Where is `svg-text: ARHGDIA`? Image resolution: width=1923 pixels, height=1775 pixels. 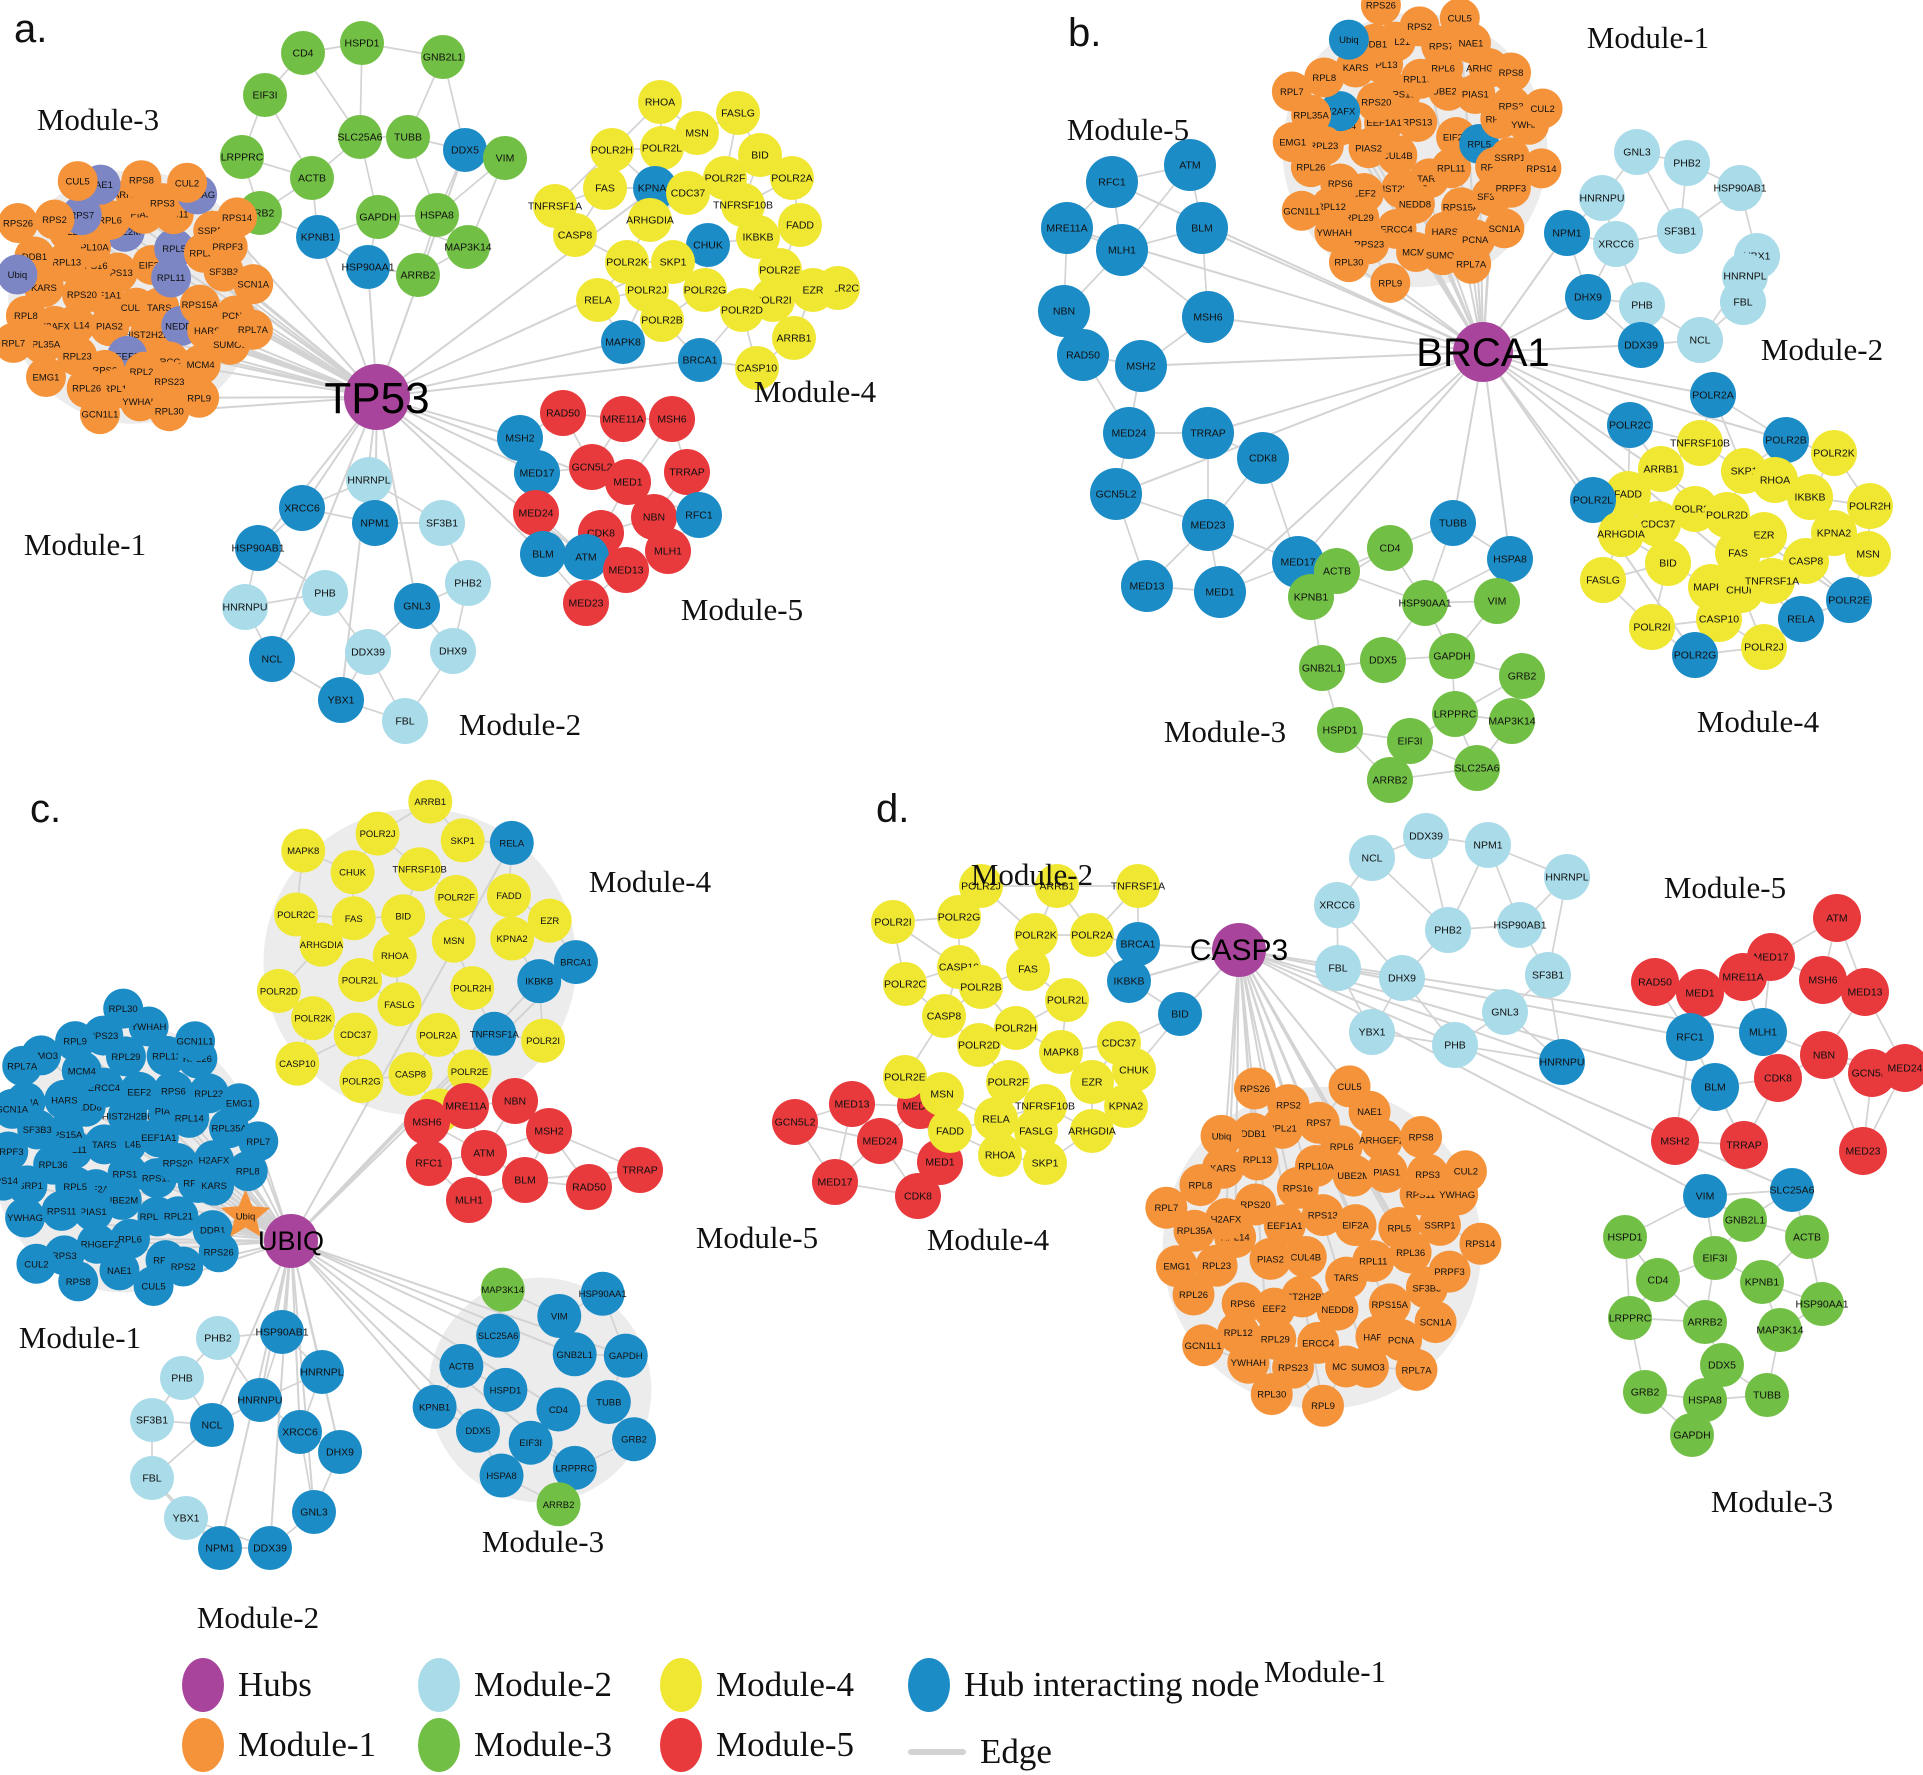 svg-text: ARHGDIA is located at coordinates (650, 221).